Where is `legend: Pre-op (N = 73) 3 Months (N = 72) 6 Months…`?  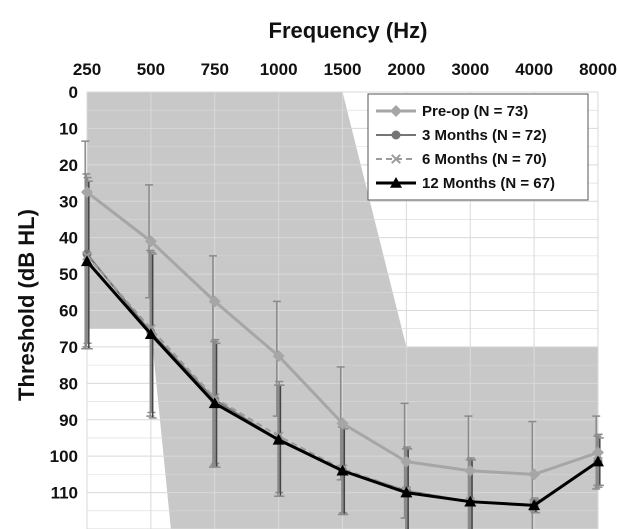 legend: Pre-op (N = 73) 3 Months (N = 72) 6 Months… is located at coordinates (478, 147).